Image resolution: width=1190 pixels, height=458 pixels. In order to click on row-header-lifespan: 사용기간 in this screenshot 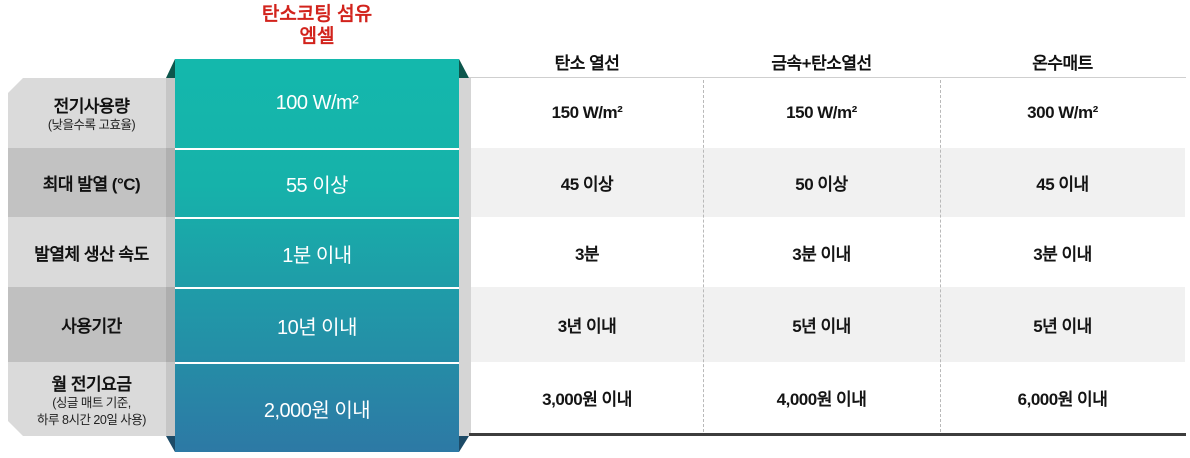, I will do `click(91, 324)`.